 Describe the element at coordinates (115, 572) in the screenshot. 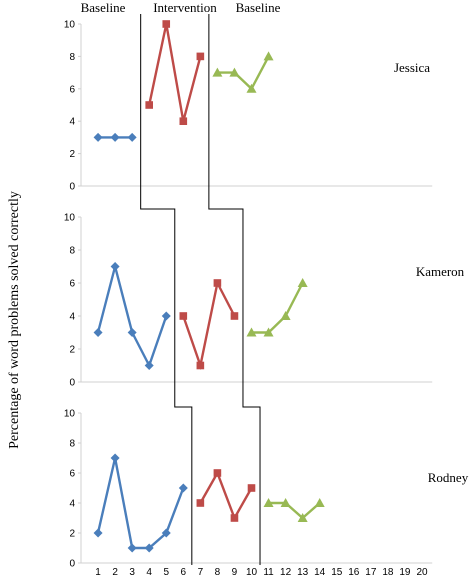

I see `x-tick-label: 2` at that location.